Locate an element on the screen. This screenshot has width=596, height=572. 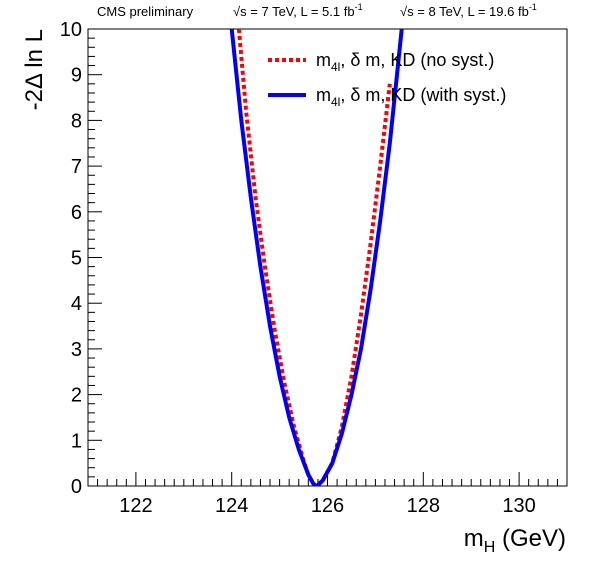
y-tick-label: 6 is located at coordinates (76, 213).